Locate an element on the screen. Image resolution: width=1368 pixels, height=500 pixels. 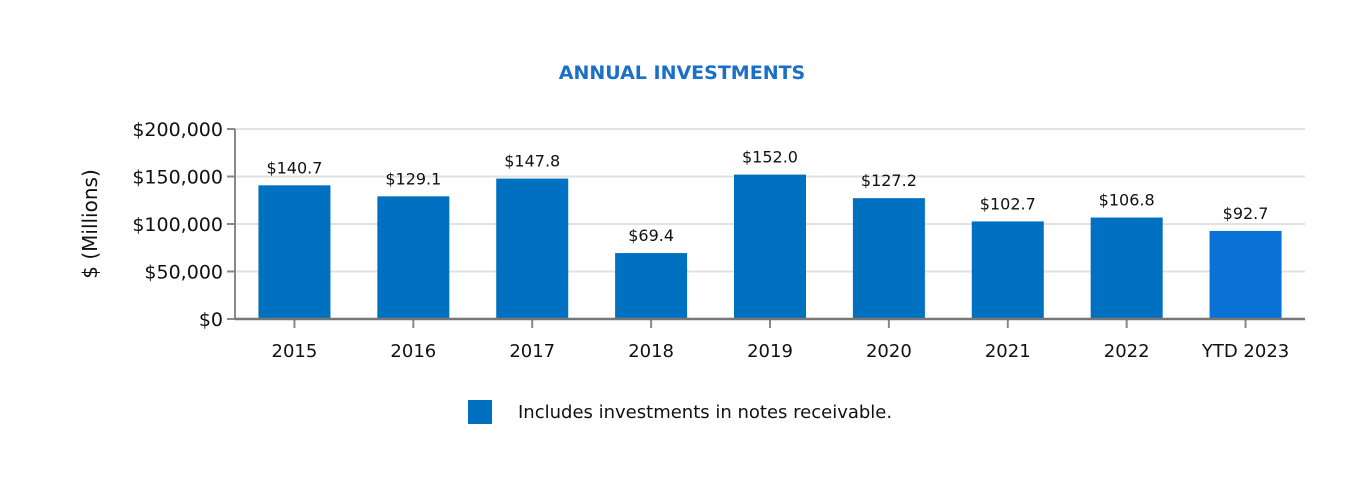
x-tick-label: 2020 is located at coordinates (889, 351).